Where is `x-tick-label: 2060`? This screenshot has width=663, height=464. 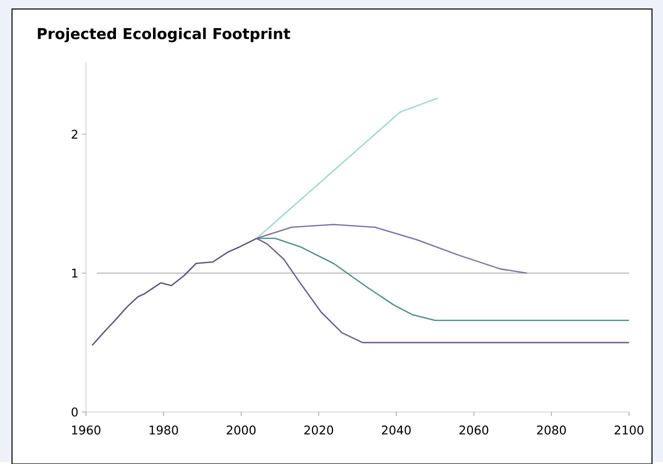
x-tick-label: 2060 is located at coordinates (474, 429).